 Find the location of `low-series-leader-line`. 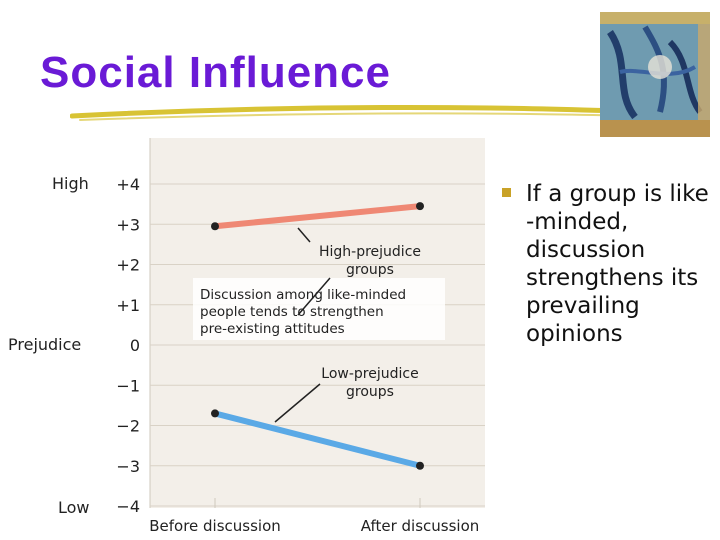

low-series-leader-line is located at coordinates (297, 403).